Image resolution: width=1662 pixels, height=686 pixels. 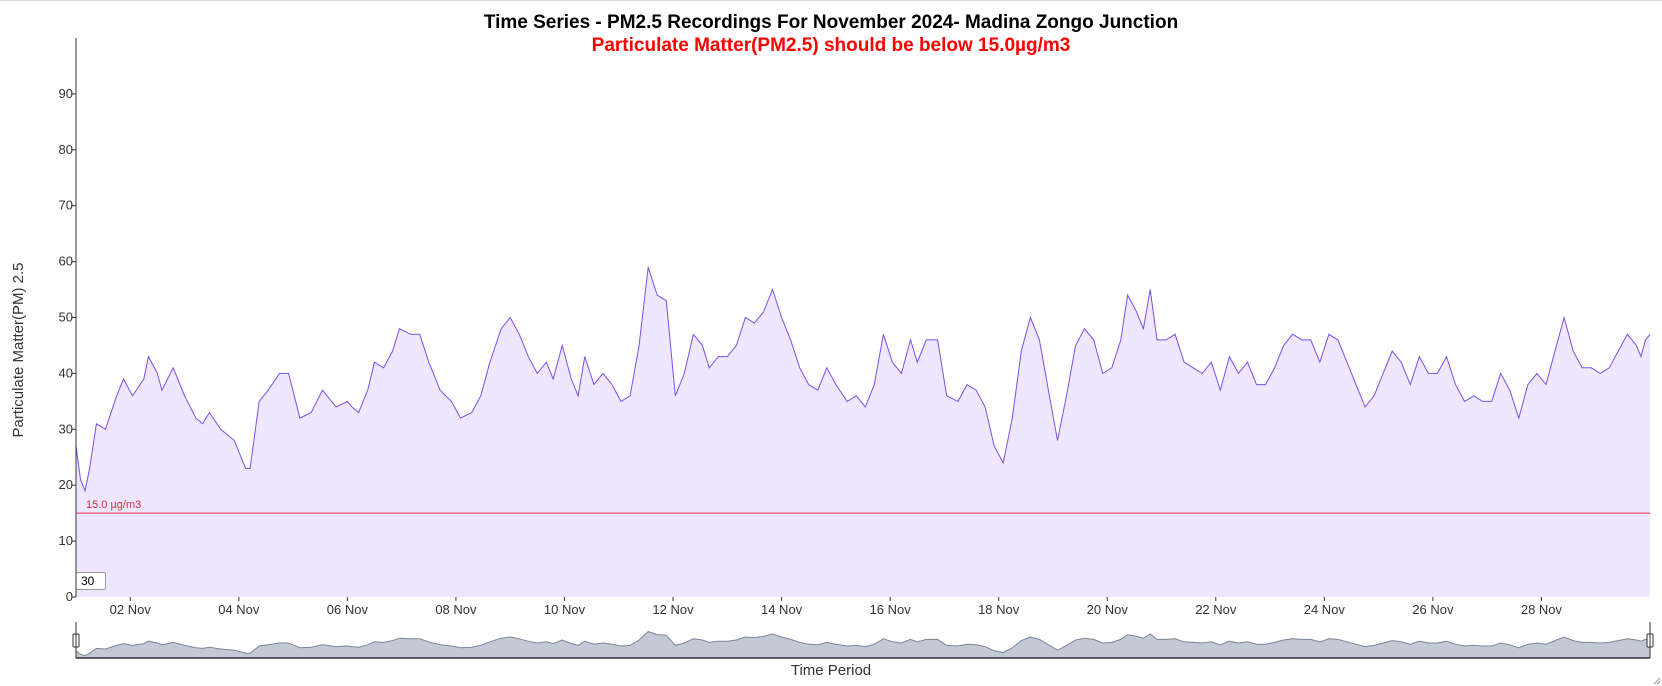 I want to click on top-border, so click(x=831, y=0).